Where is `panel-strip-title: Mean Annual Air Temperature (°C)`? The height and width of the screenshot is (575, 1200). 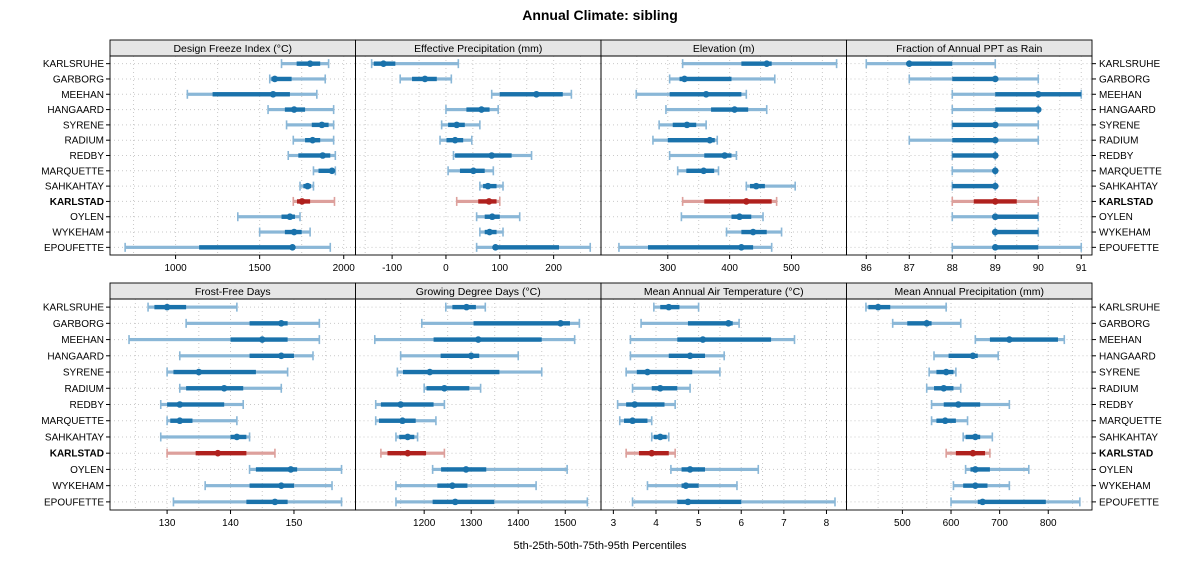
panel-strip-title: Mean Annual Air Temperature (°C) is located at coordinates (724, 292).